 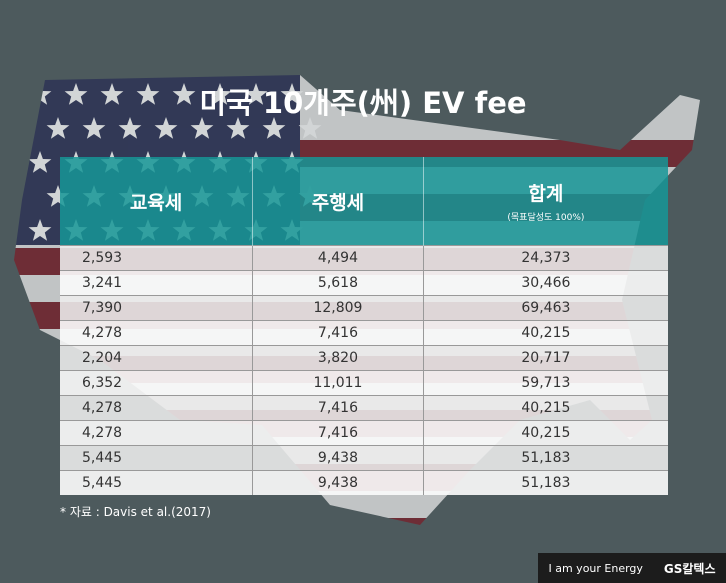 What do you see at coordinates (156, 283) in the screenshot?
I see `cell: 3,241` at bounding box center [156, 283].